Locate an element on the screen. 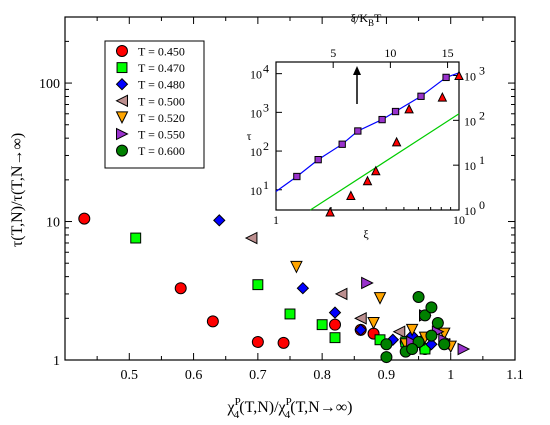 This screenshot has width=550, height=425. inset-top-label-b: T is located at coordinates (378, 18).